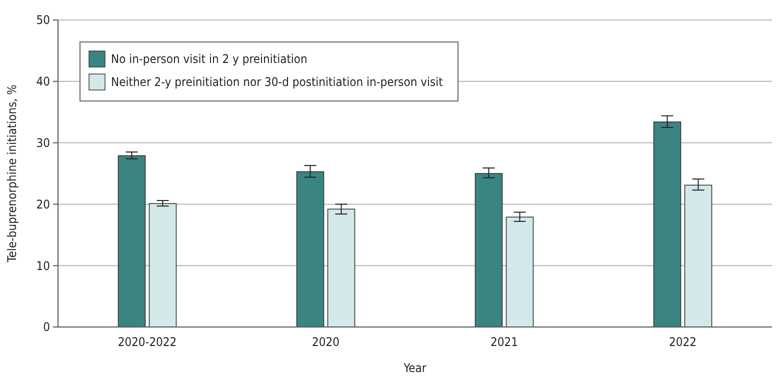 The width and height of the screenshot is (780, 382). Describe the element at coordinates (43, 20) in the screenshot. I see `y-tick-label: 50` at that location.